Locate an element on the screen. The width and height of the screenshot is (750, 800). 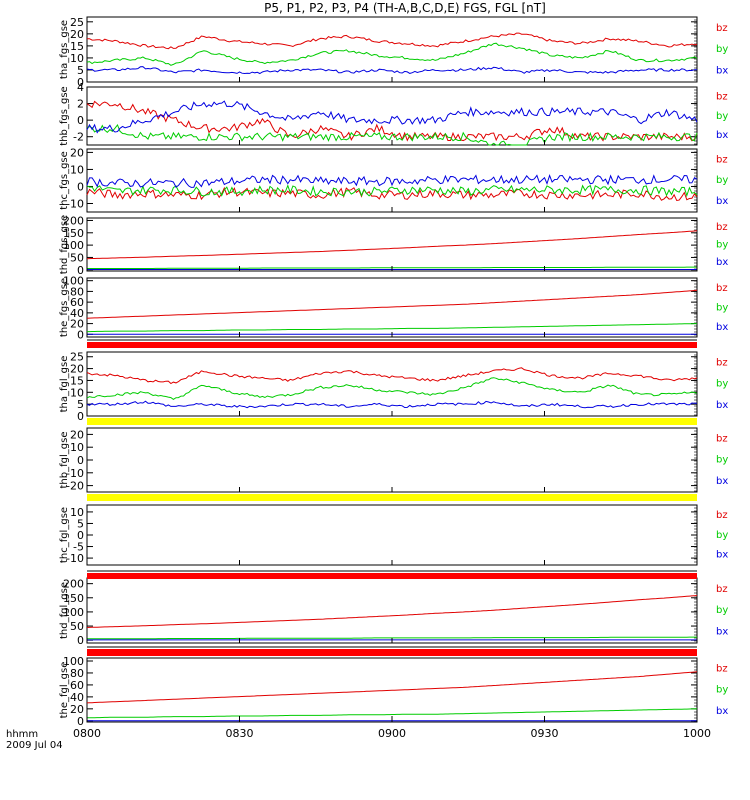
y-tick-label: 25 is located at coordinates (77, 357).